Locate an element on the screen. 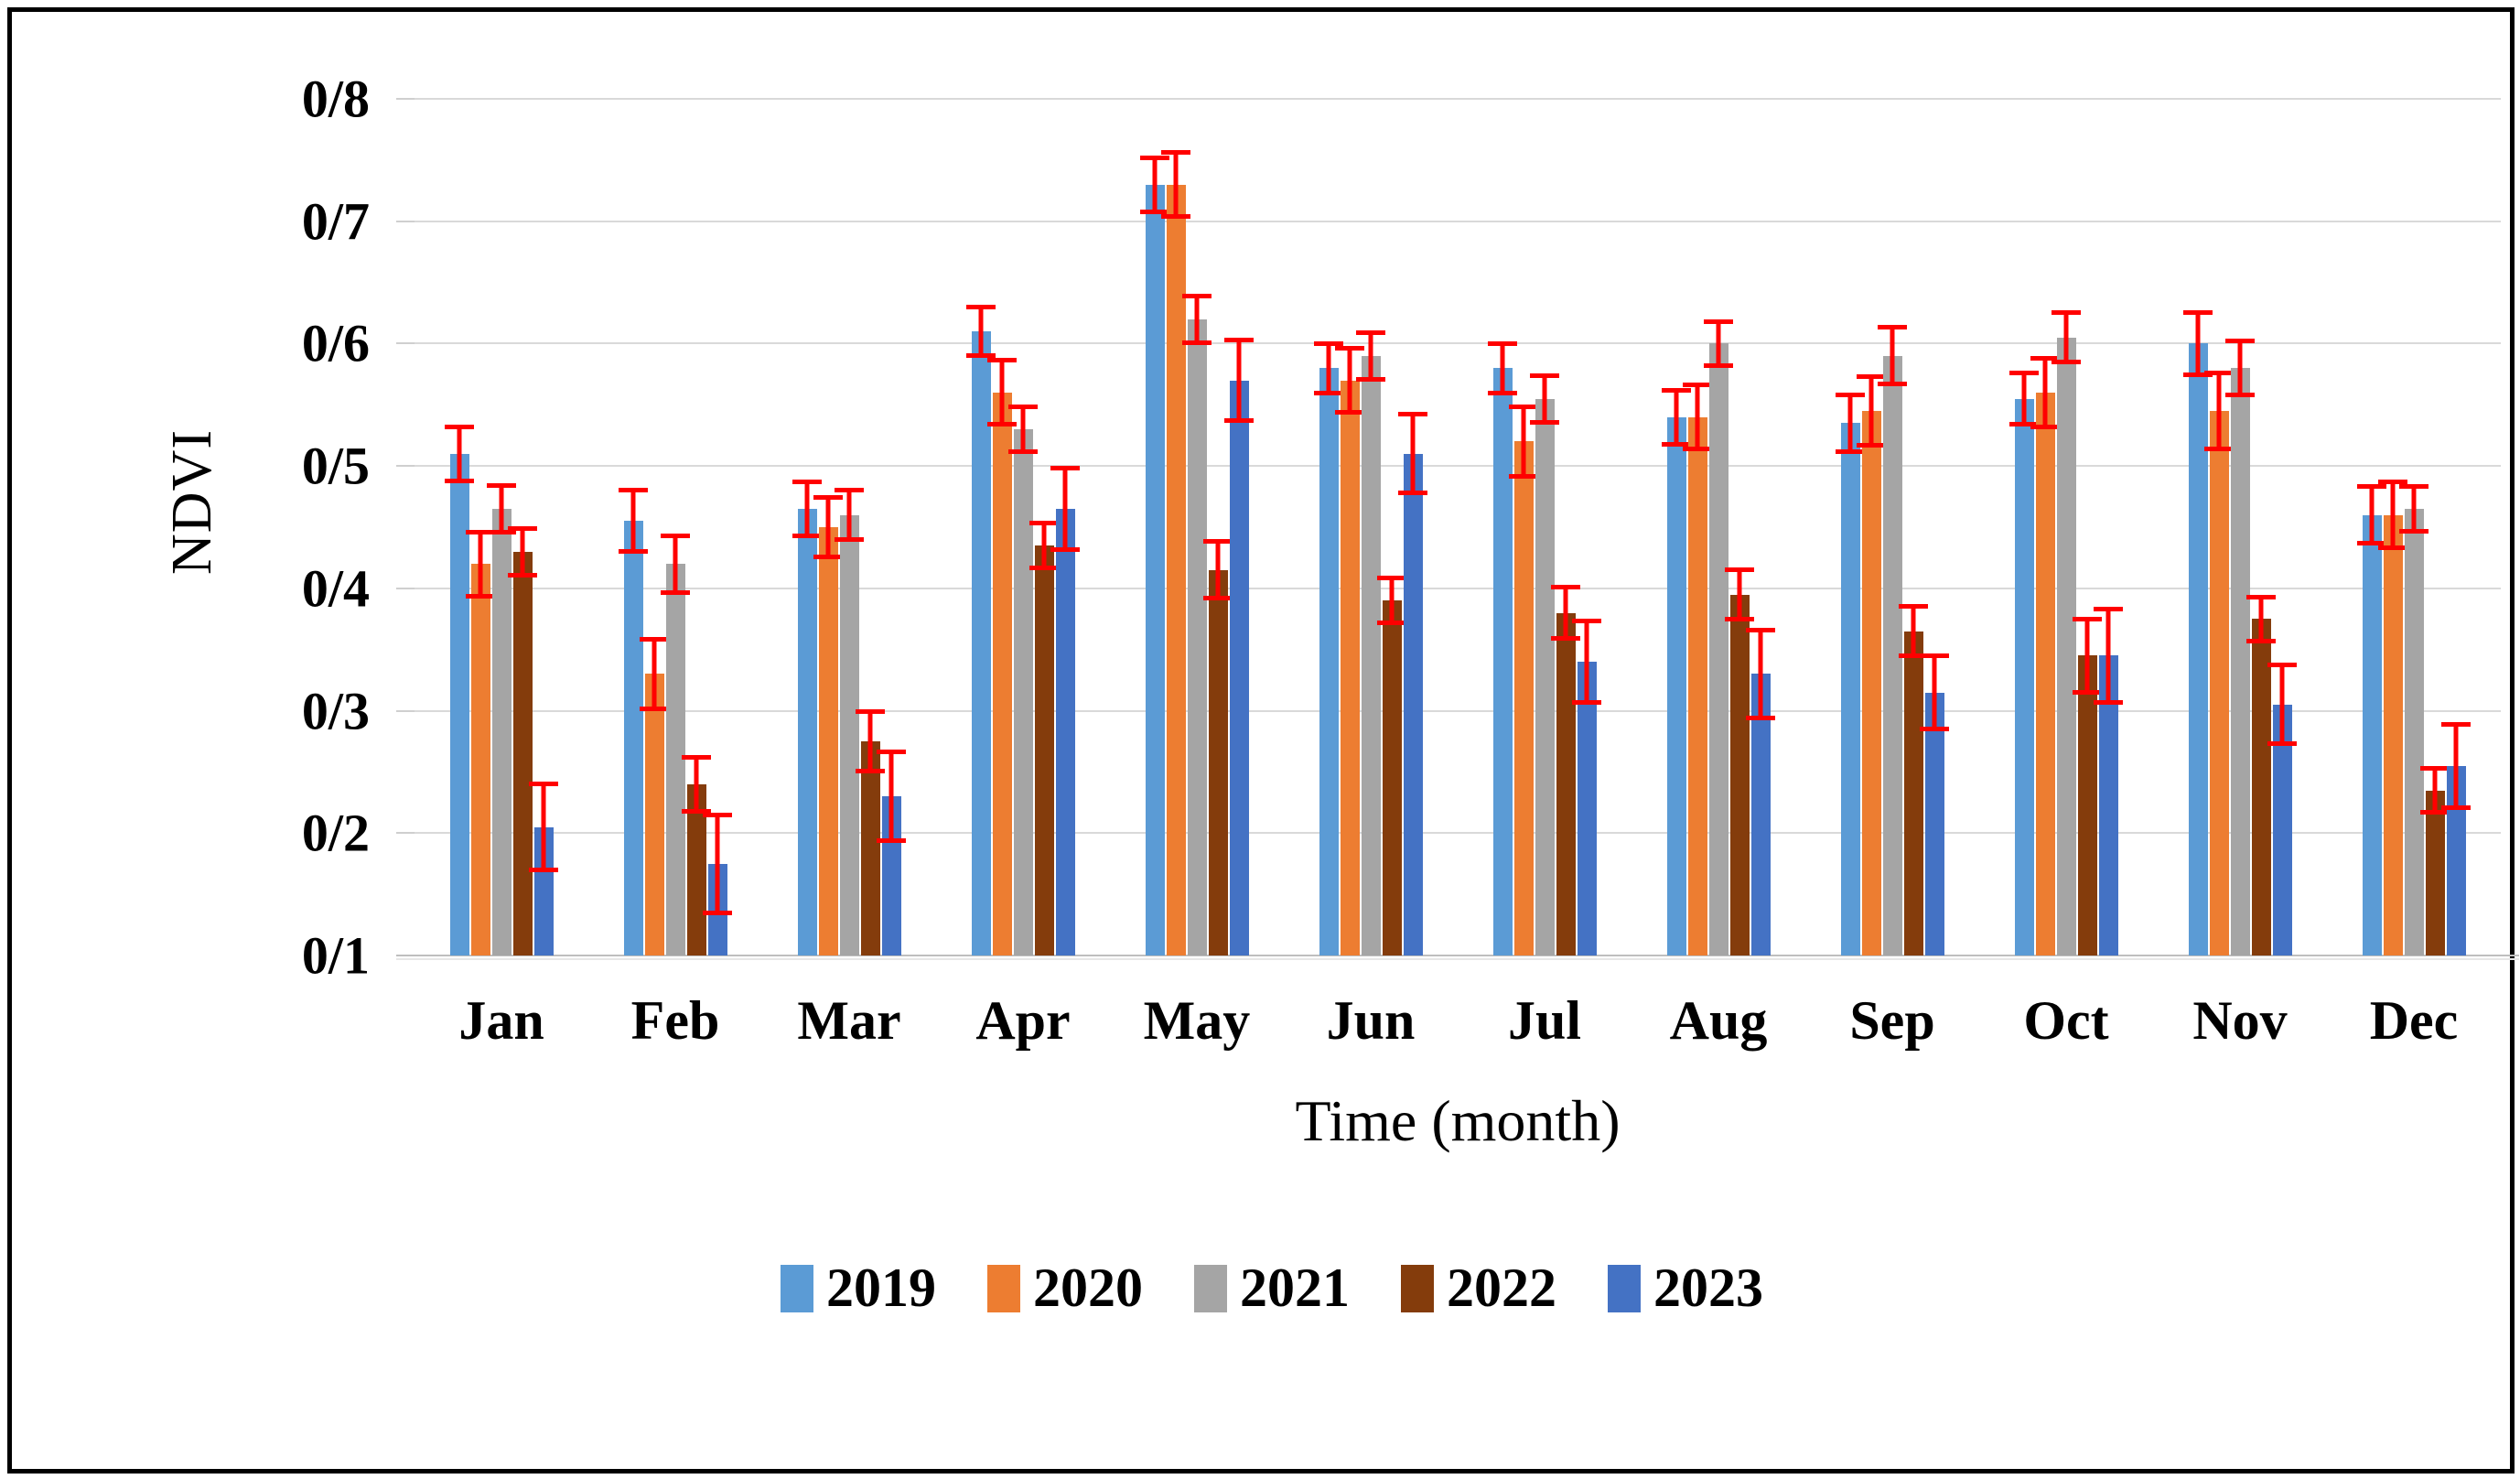 The height and width of the screenshot is (1479, 2520). bar-group-feb is located at coordinates (675, 527).